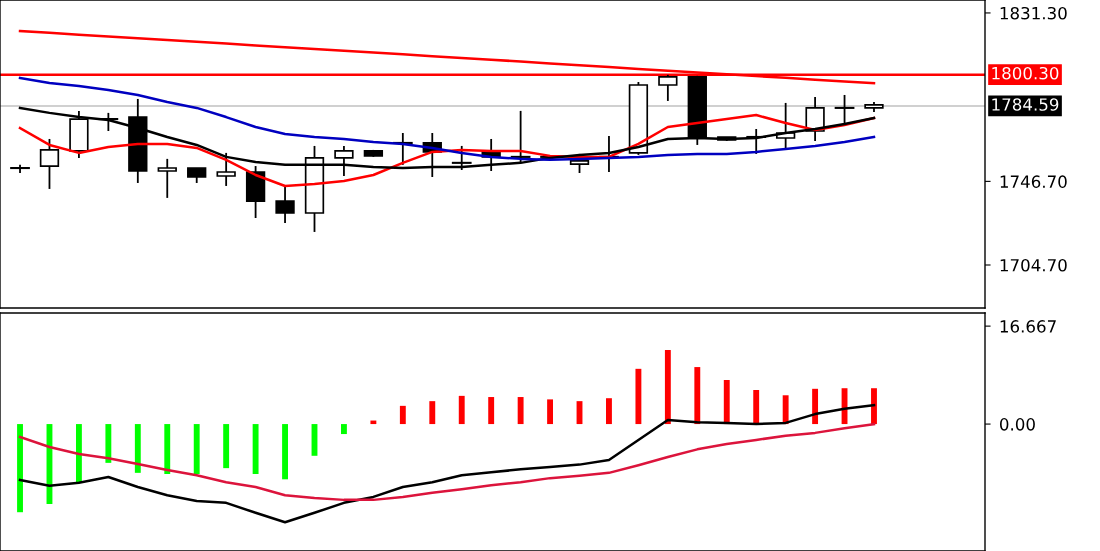 The height and width of the screenshot is (551, 1100). I want to click on y-tick-label: 1746.70, so click(1033, 181).